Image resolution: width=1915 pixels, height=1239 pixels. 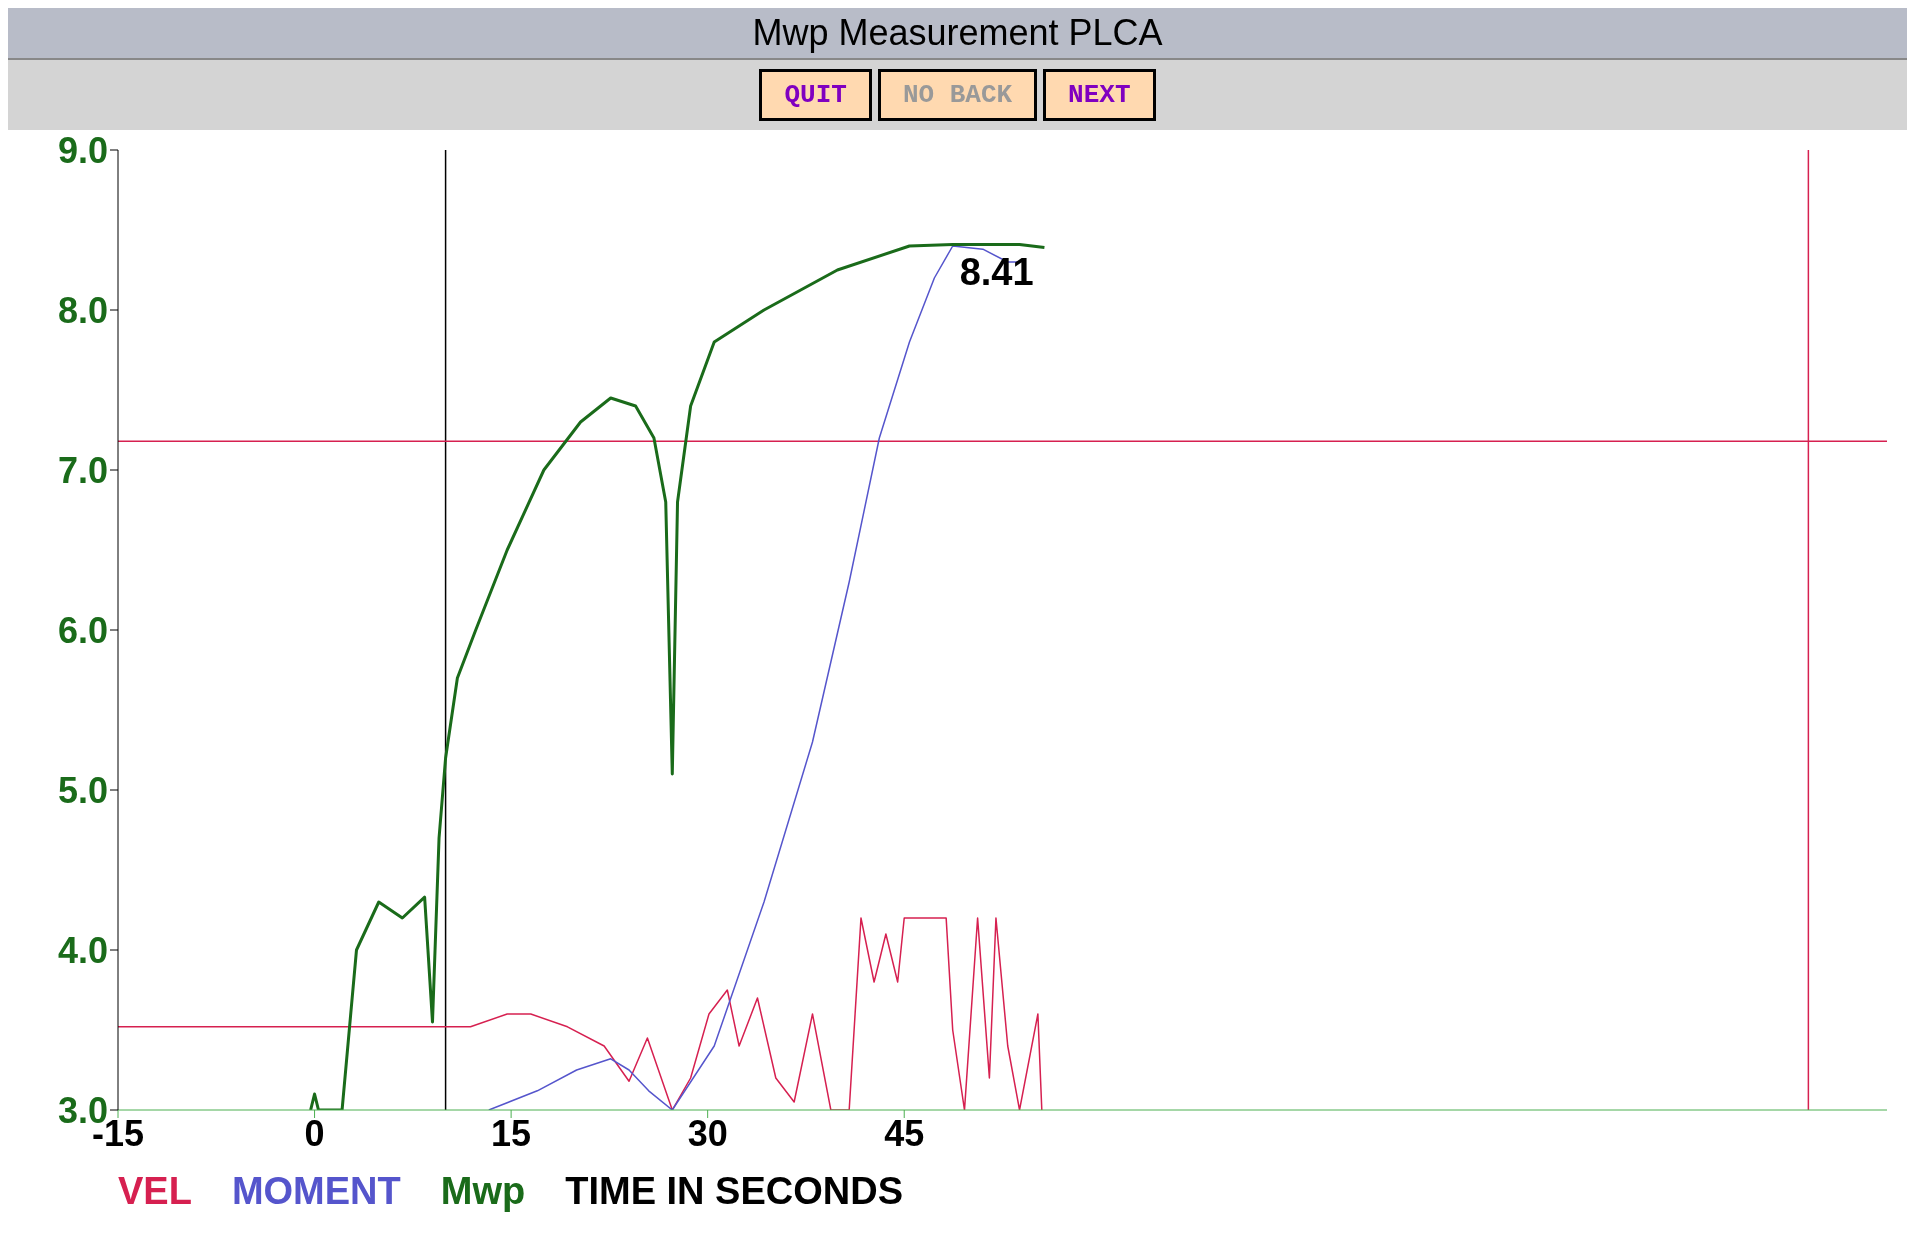 What do you see at coordinates (580, 1013) in the screenshot?
I see `line-series` at bounding box center [580, 1013].